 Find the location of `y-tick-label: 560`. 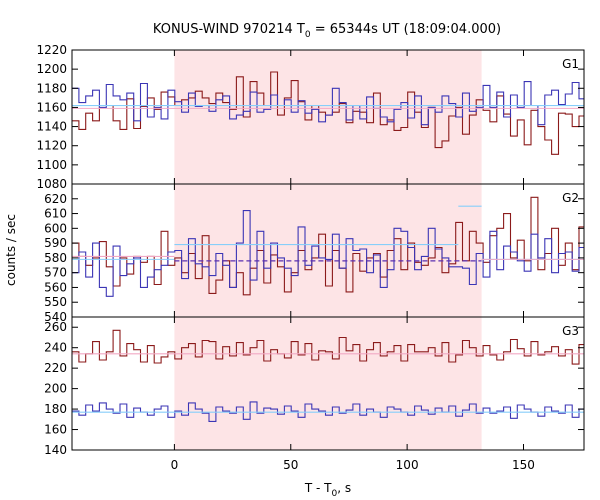

y-tick-label: 560 is located at coordinates (55, 287).